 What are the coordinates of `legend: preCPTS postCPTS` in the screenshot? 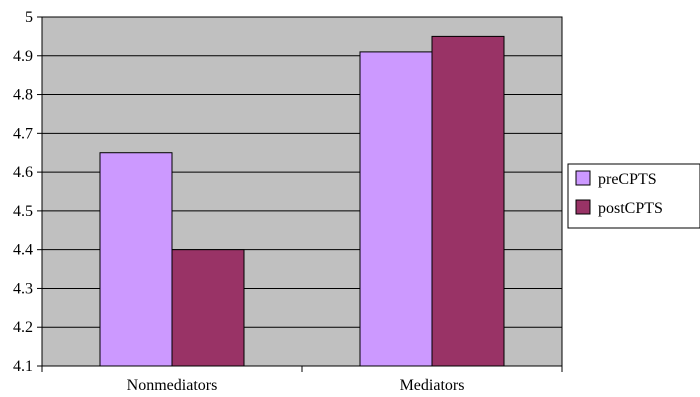 It's located at (633, 196).